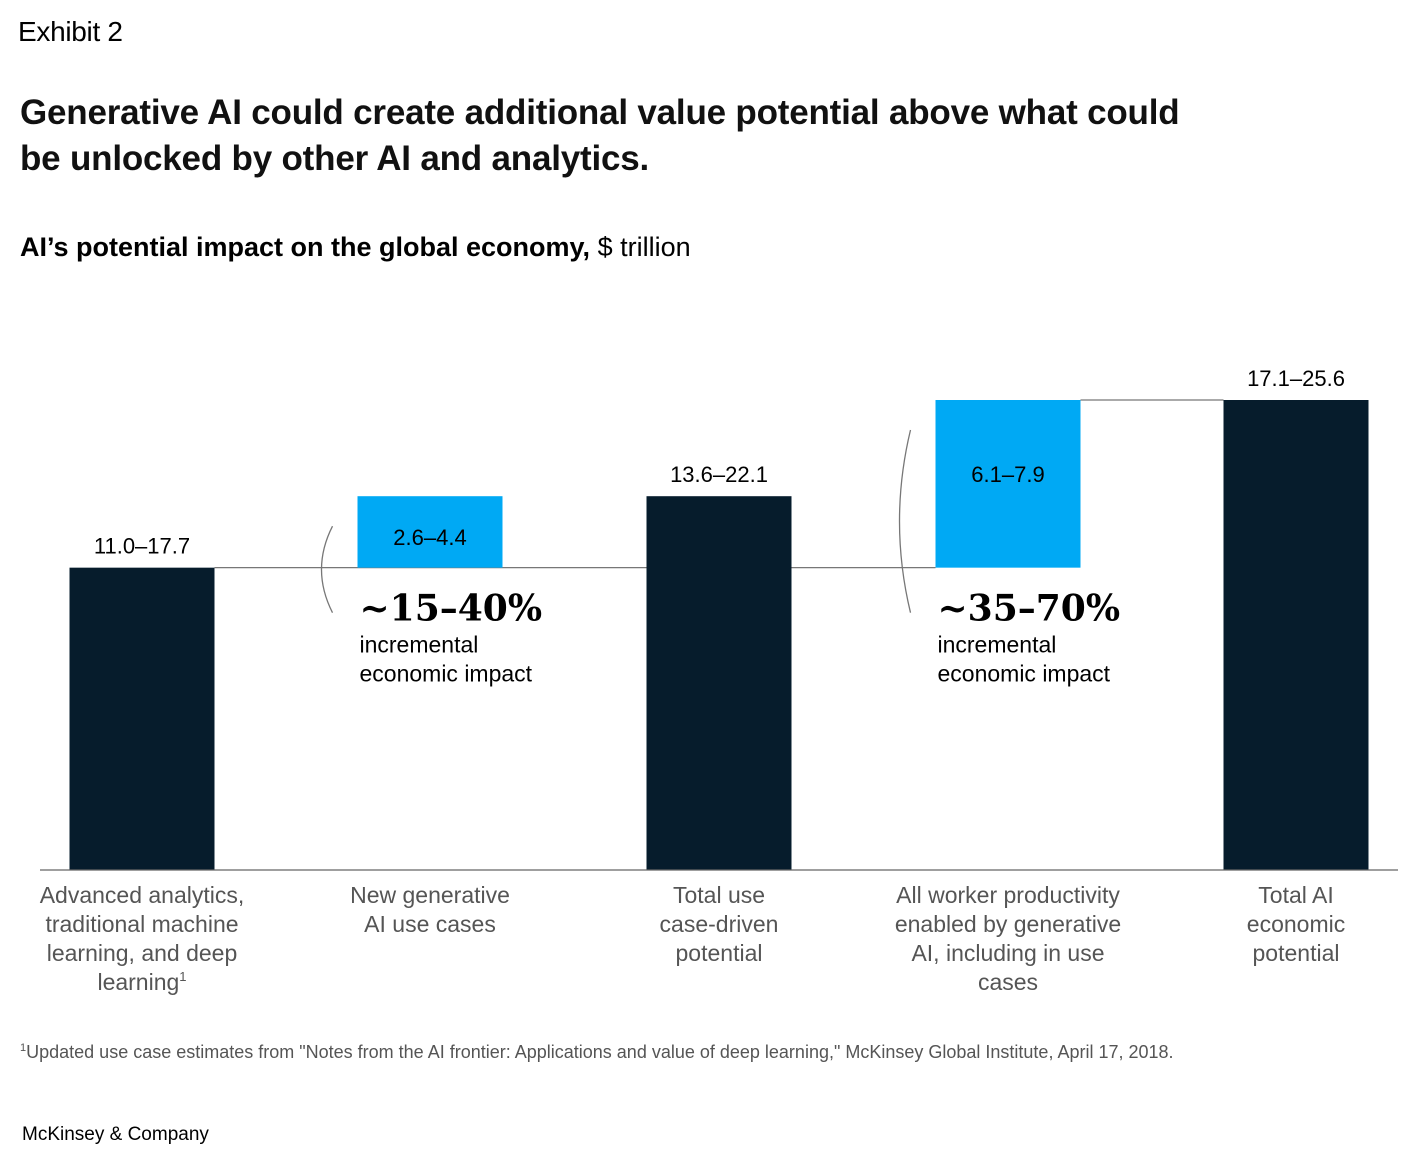  I want to click on bar-value-label-5: 17.1–25.6, so click(1296, 378).